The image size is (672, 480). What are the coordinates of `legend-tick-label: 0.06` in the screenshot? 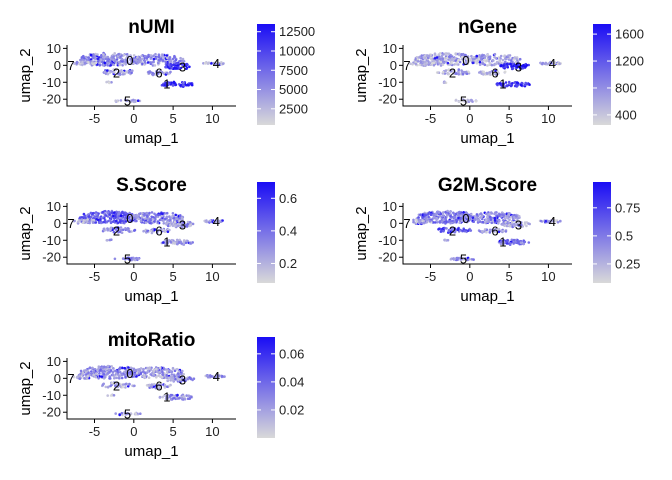 It's located at (291, 353).